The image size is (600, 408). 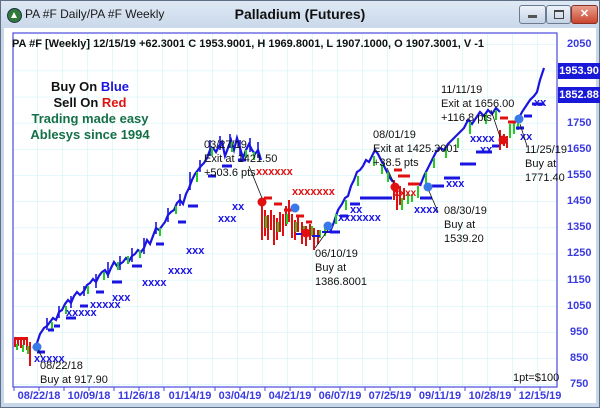 I want to click on x-axis-label: 04/21/19, so click(x=290, y=396).